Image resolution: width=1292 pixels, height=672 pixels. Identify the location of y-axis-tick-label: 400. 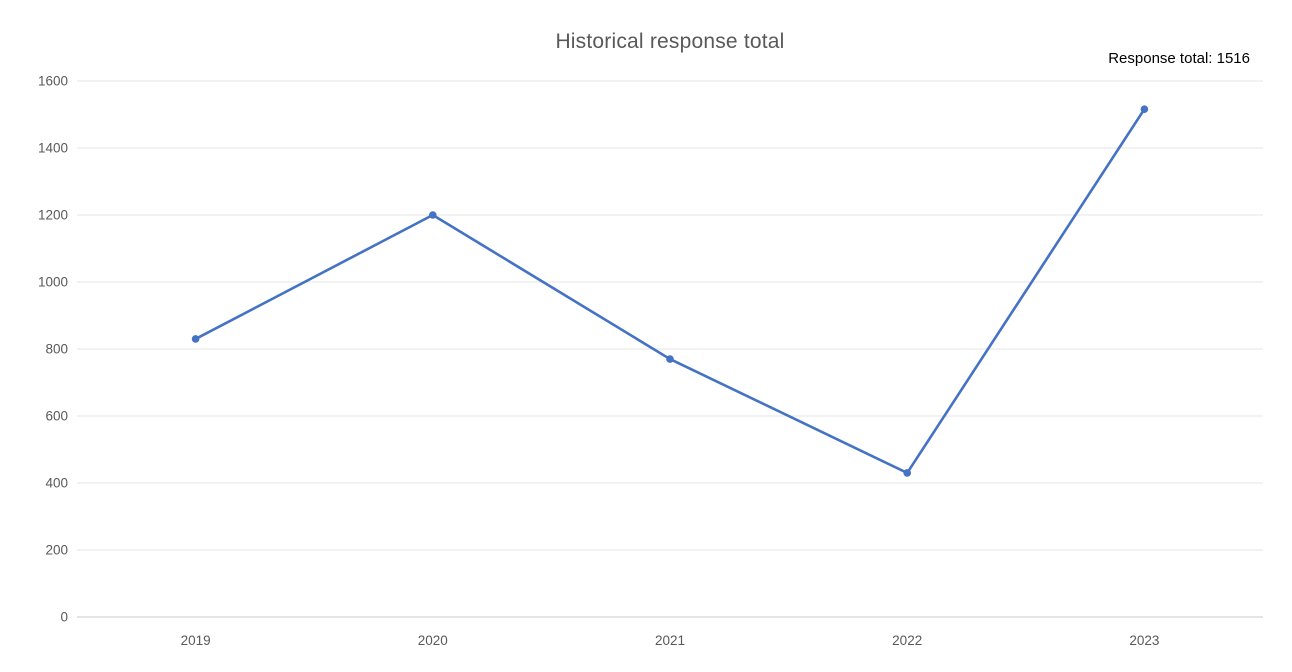
(56, 483).